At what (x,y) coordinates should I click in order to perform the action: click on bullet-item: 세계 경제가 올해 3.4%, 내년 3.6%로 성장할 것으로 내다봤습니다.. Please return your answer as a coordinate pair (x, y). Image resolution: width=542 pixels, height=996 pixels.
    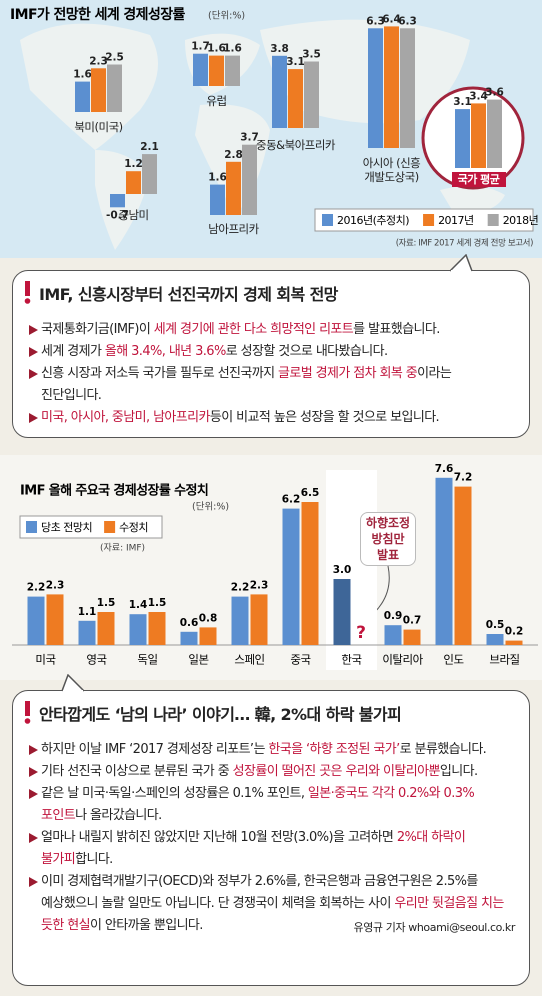
    Looking at the image, I should click on (272, 352).